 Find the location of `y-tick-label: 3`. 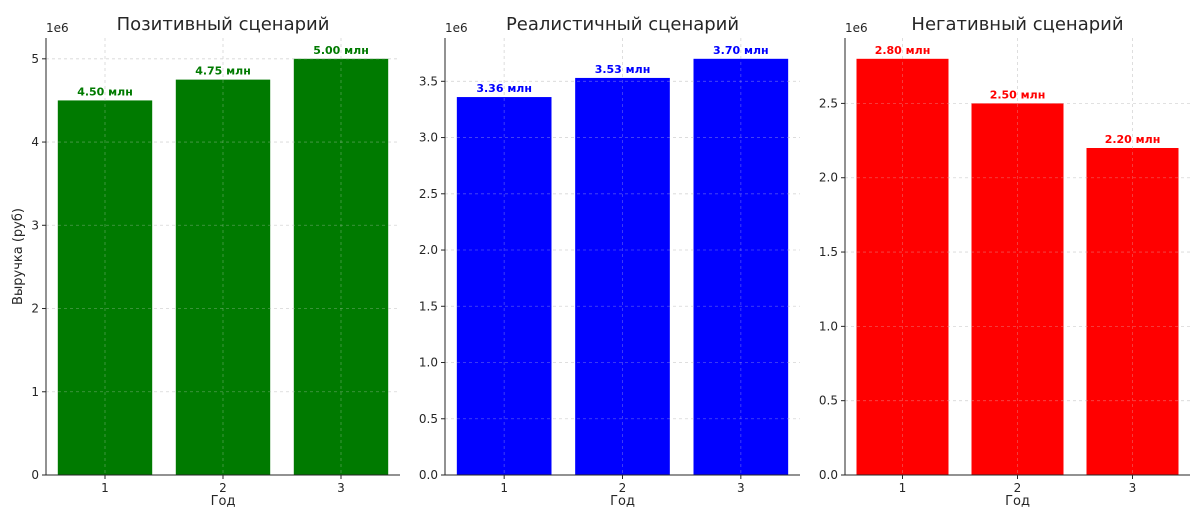

y-tick-label: 3 is located at coordinates (35, 225).